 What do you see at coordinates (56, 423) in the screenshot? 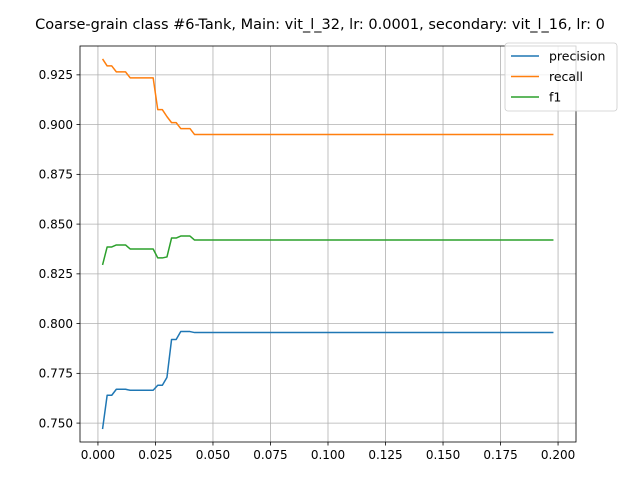
I see `y-tick-label: 0.750` at bounding box center [56, 423].